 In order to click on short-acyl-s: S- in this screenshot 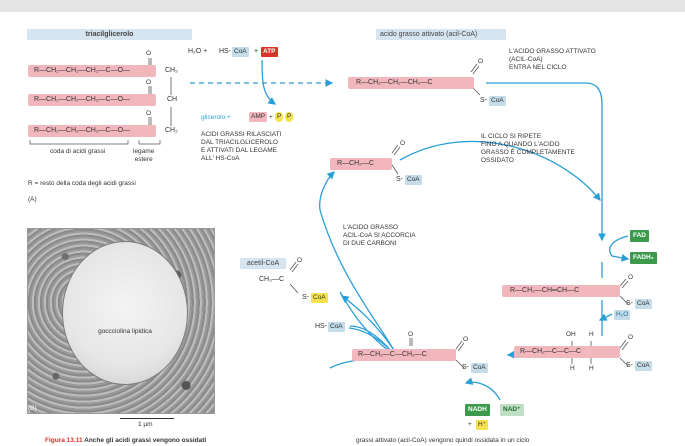, I will do `click(399, 179)`.